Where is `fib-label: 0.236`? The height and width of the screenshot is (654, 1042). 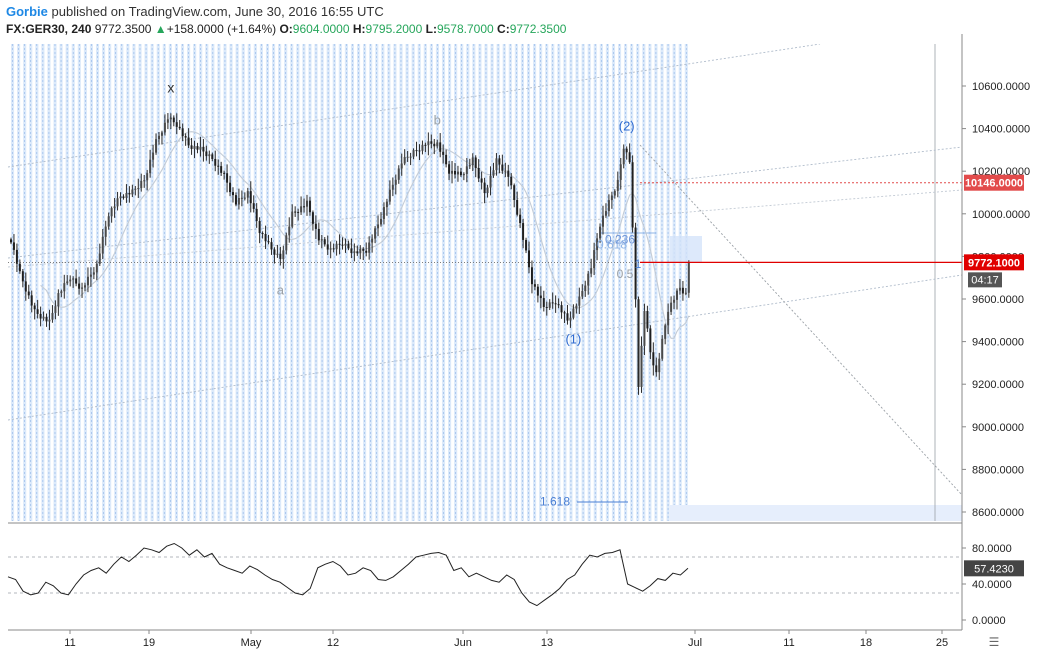 fib-label: 0.236 is located at coordinates (620, 239).